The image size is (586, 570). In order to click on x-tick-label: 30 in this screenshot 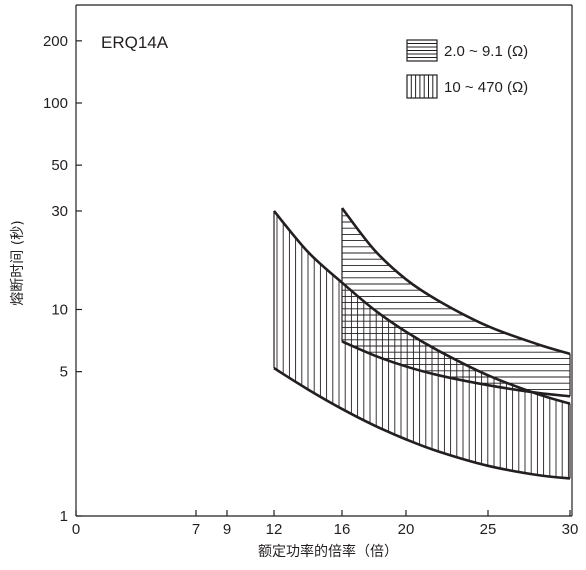, I will do `click(570, 529)`.